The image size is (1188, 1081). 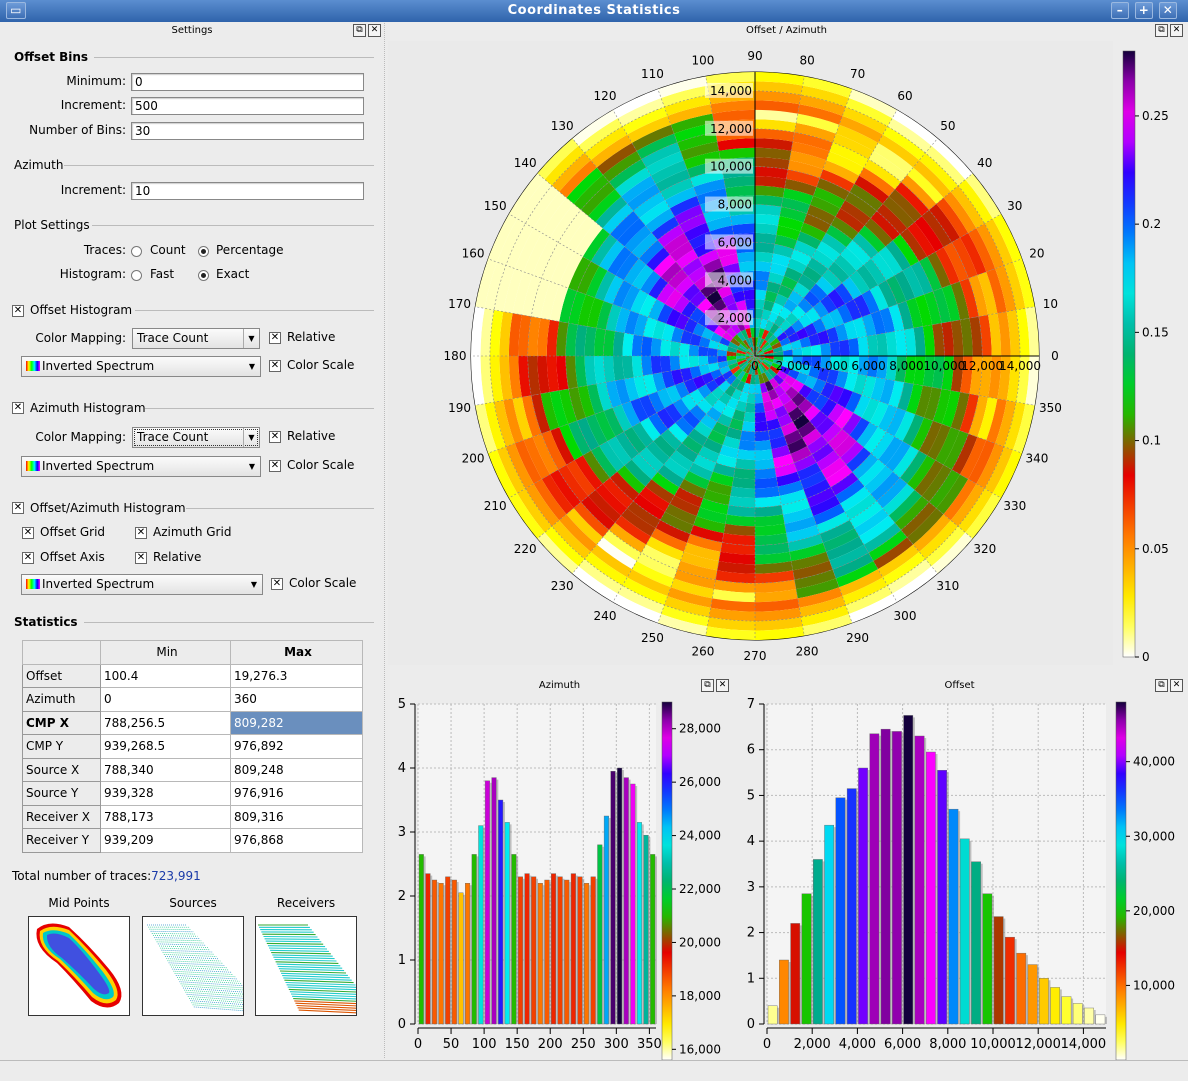 I want to click on row-header: CMP X, so click(x=61, y=722).